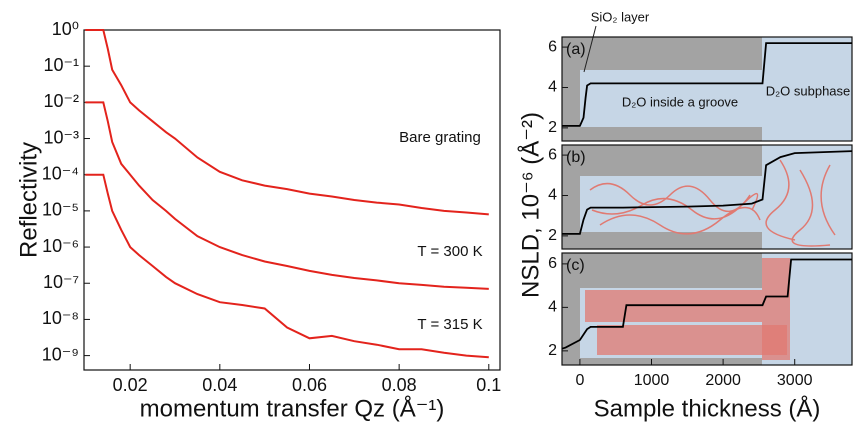 Image resolution: width=856 pixels, height=426 pixels. I want to click on y-tick-label: 10⁻¹, so click(61, 65).